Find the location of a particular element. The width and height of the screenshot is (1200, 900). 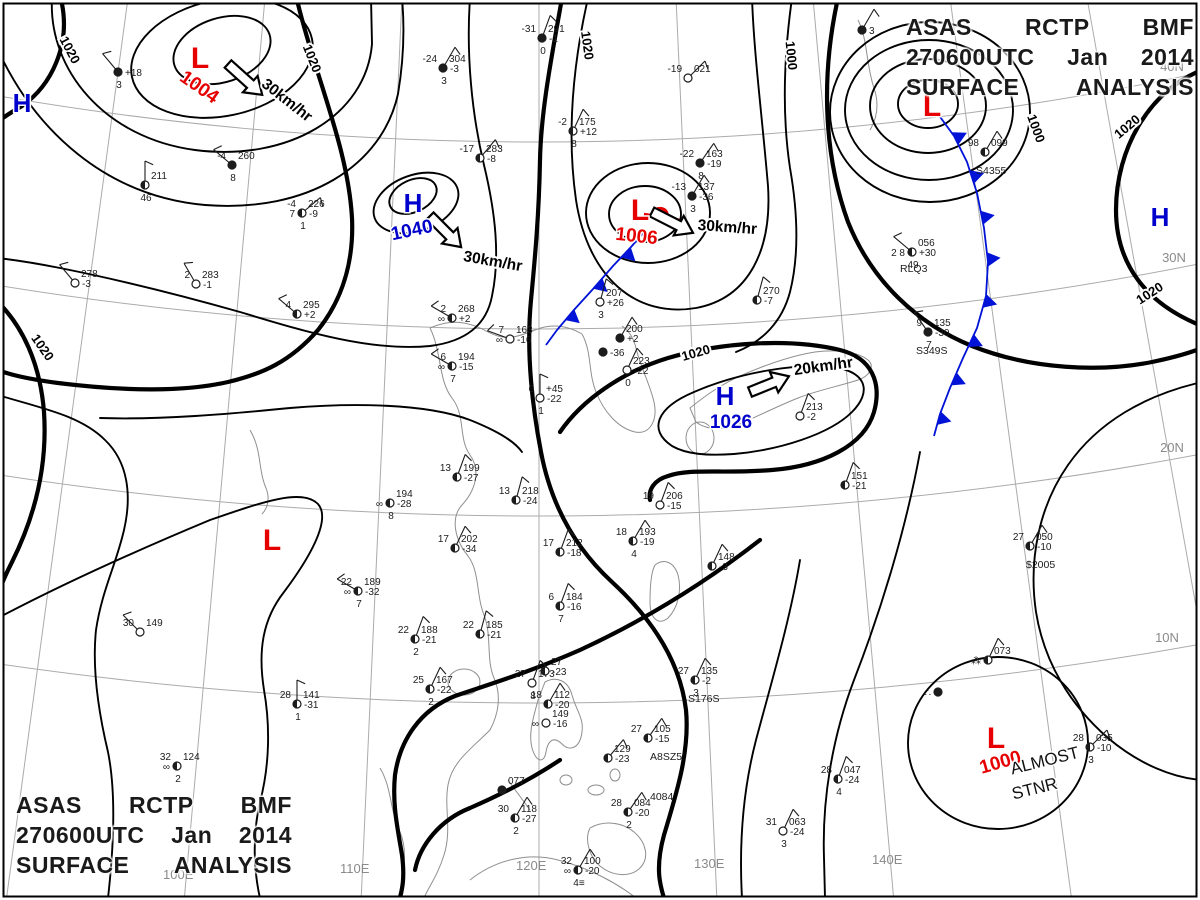

station-plot: 13 218-24 is located at coordinates (519, 491).